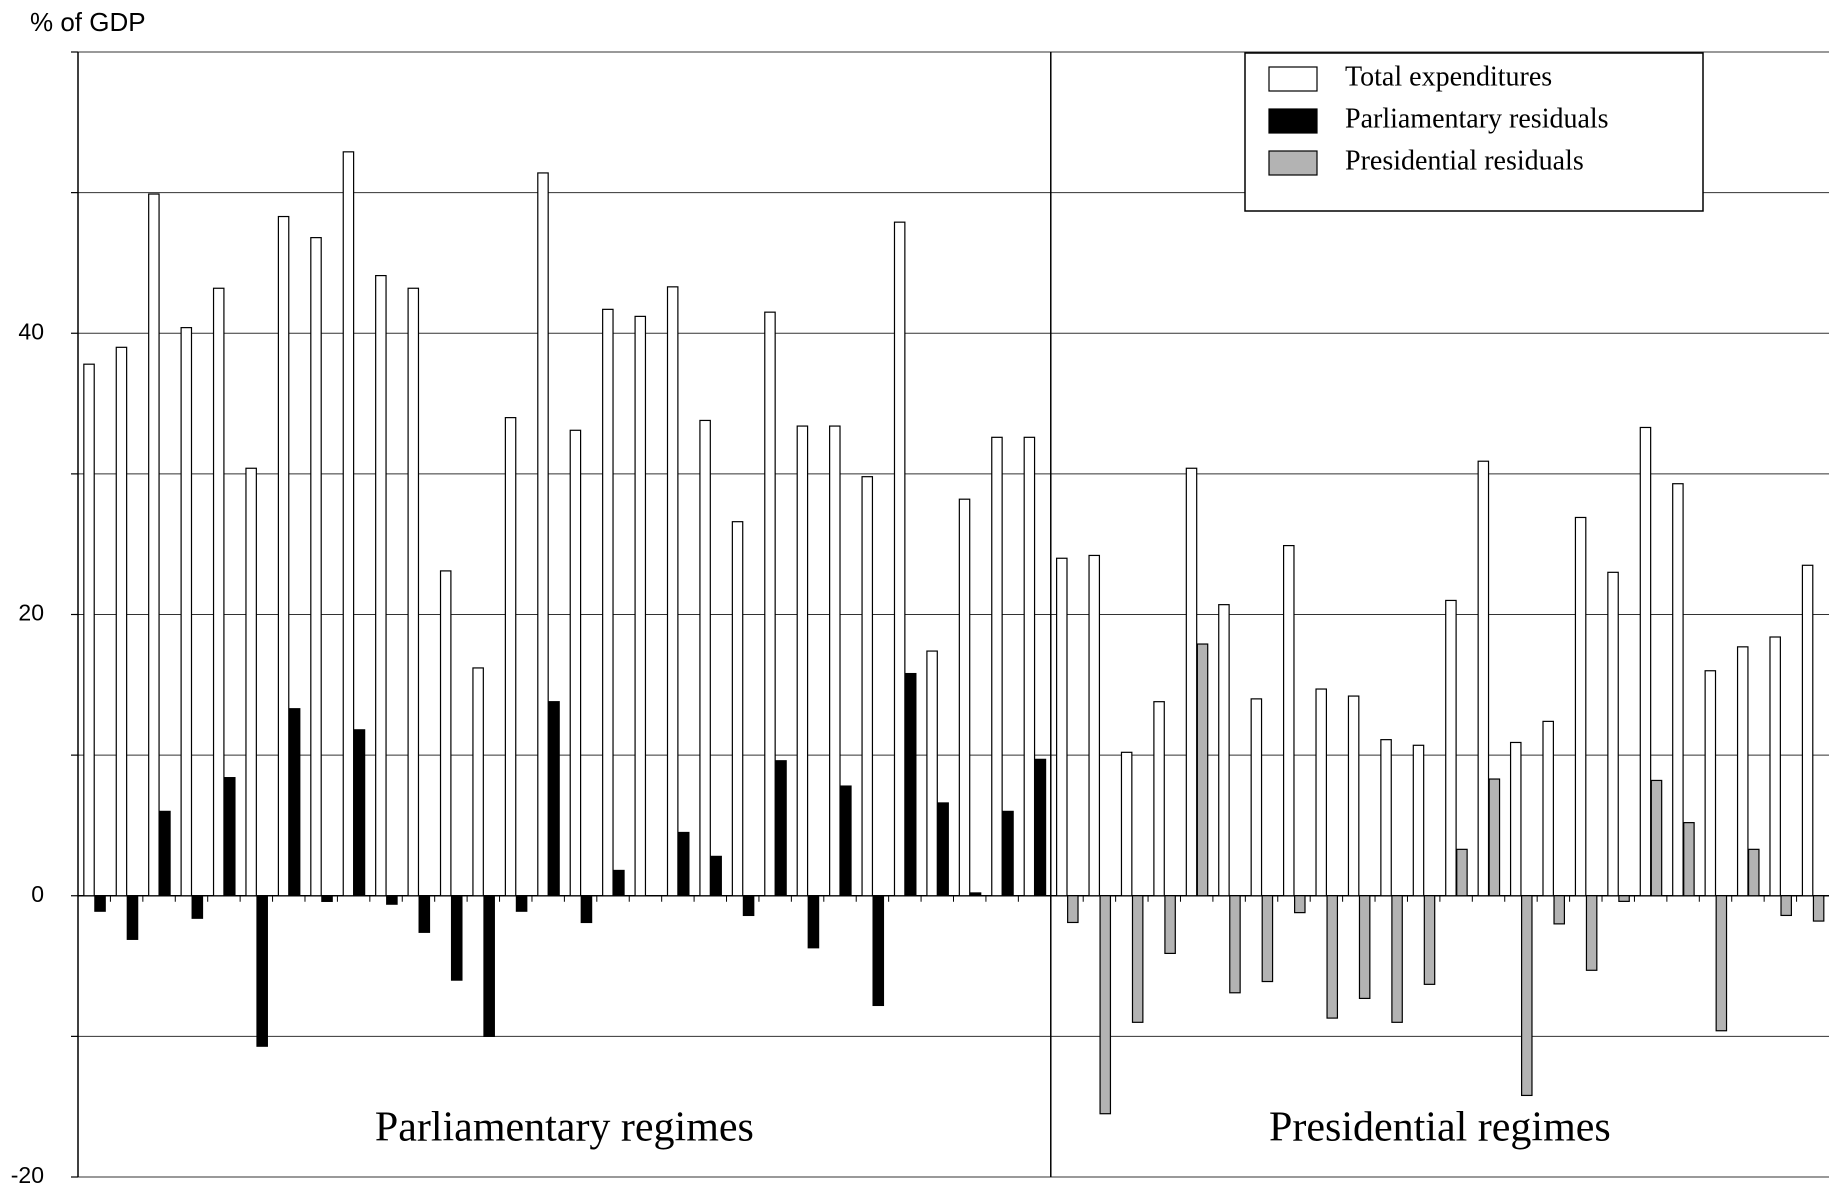 The height and width of the screenshot is (1186, 1835). I want to click on legend-label: Total expenditures, so click(1448, 76).